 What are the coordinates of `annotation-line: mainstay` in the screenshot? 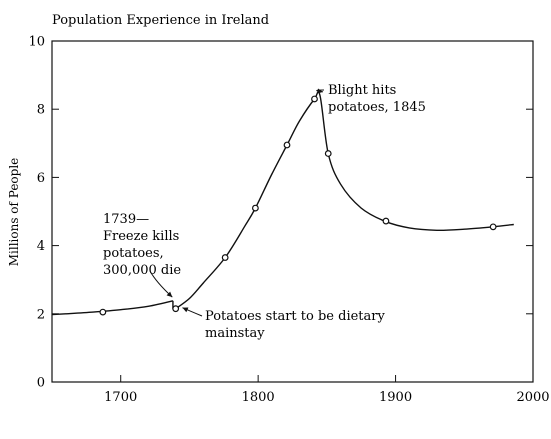 It's located at (235, 333).